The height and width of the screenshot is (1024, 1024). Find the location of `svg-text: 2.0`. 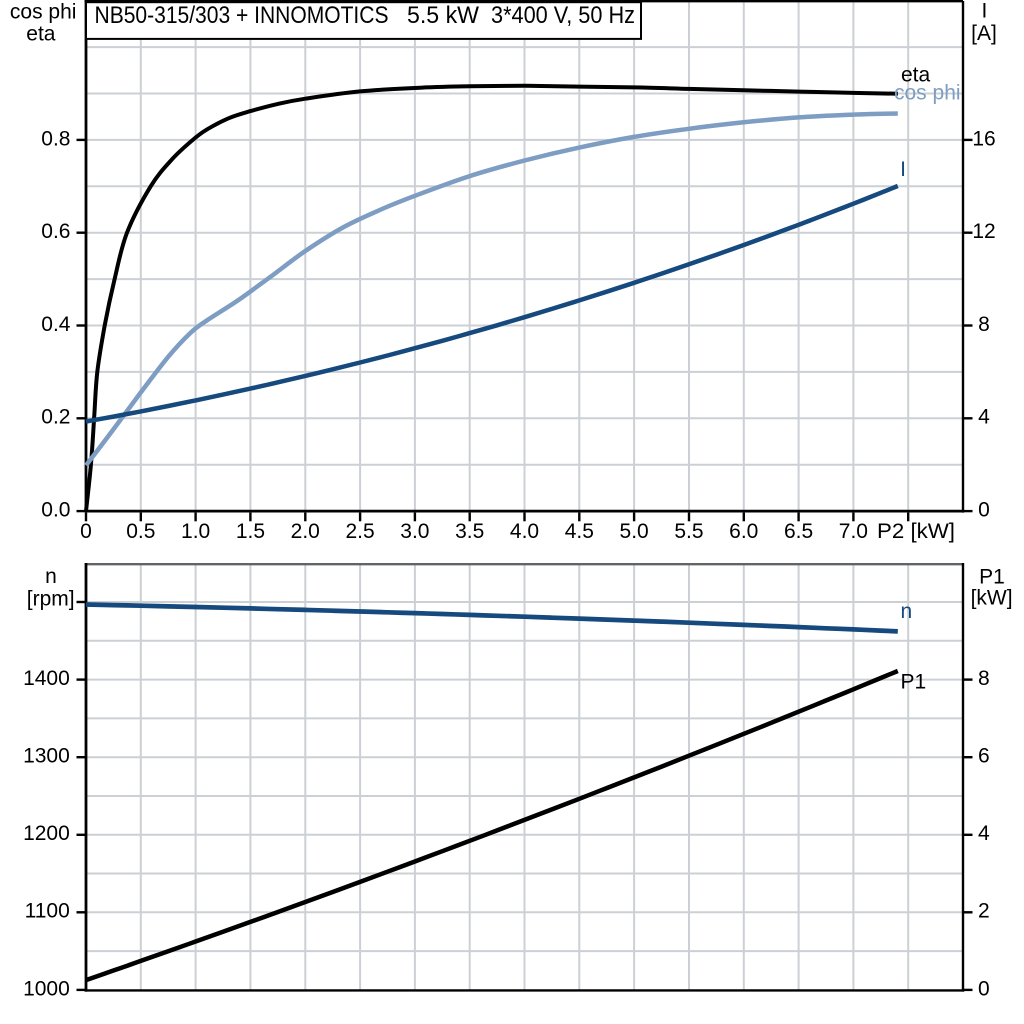

svg-text: 2.0 is located at coordinates (305, 531).